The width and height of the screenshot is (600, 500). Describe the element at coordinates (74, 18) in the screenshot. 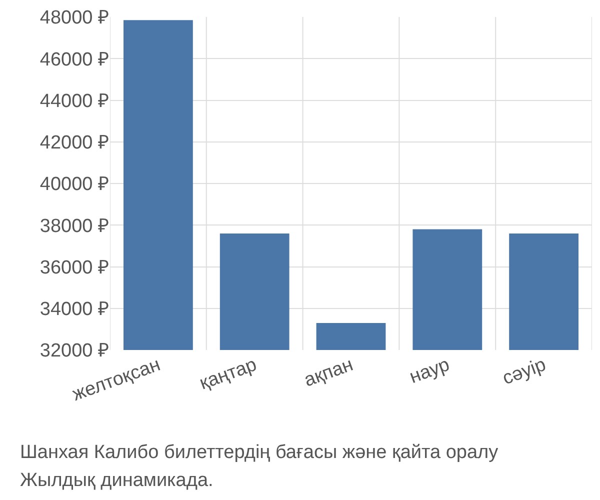

I see `y-tick-label: 48000 ₽` at that location.